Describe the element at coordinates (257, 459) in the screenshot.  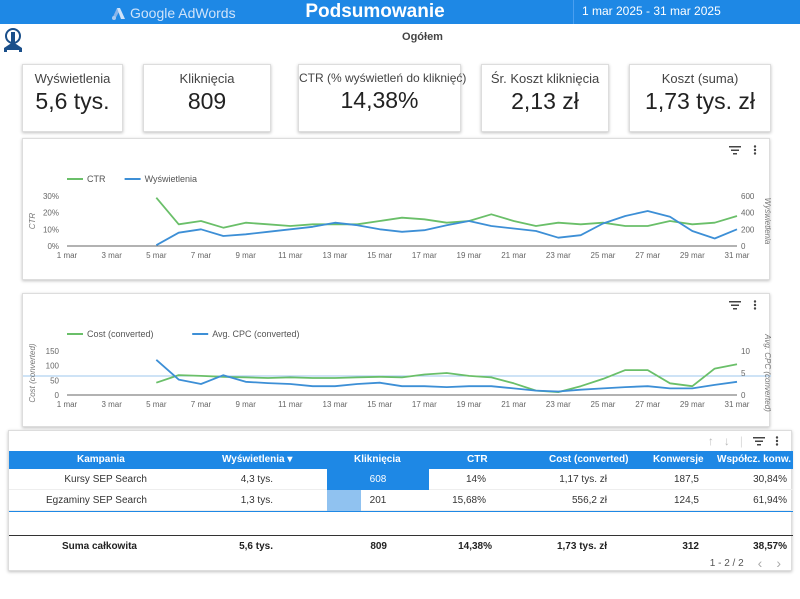
I see `column-header-impressions: Wyświetlenia ▾` at that location.